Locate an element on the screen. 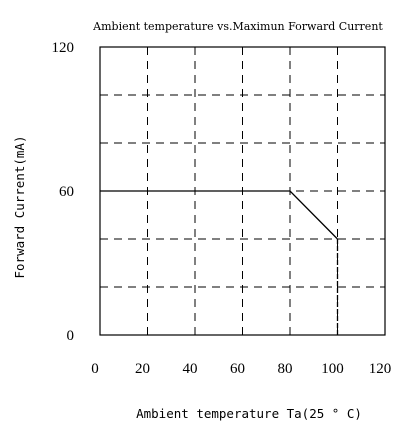 The image size is (395, 428). y-tick-labels: 0 60 120 is located at coordinates (63, 192).